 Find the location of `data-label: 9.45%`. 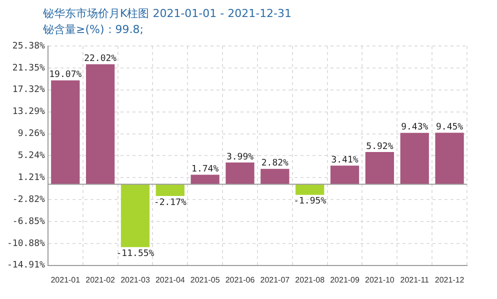

data-label: 9.45% is located at coordinates (450, 127).